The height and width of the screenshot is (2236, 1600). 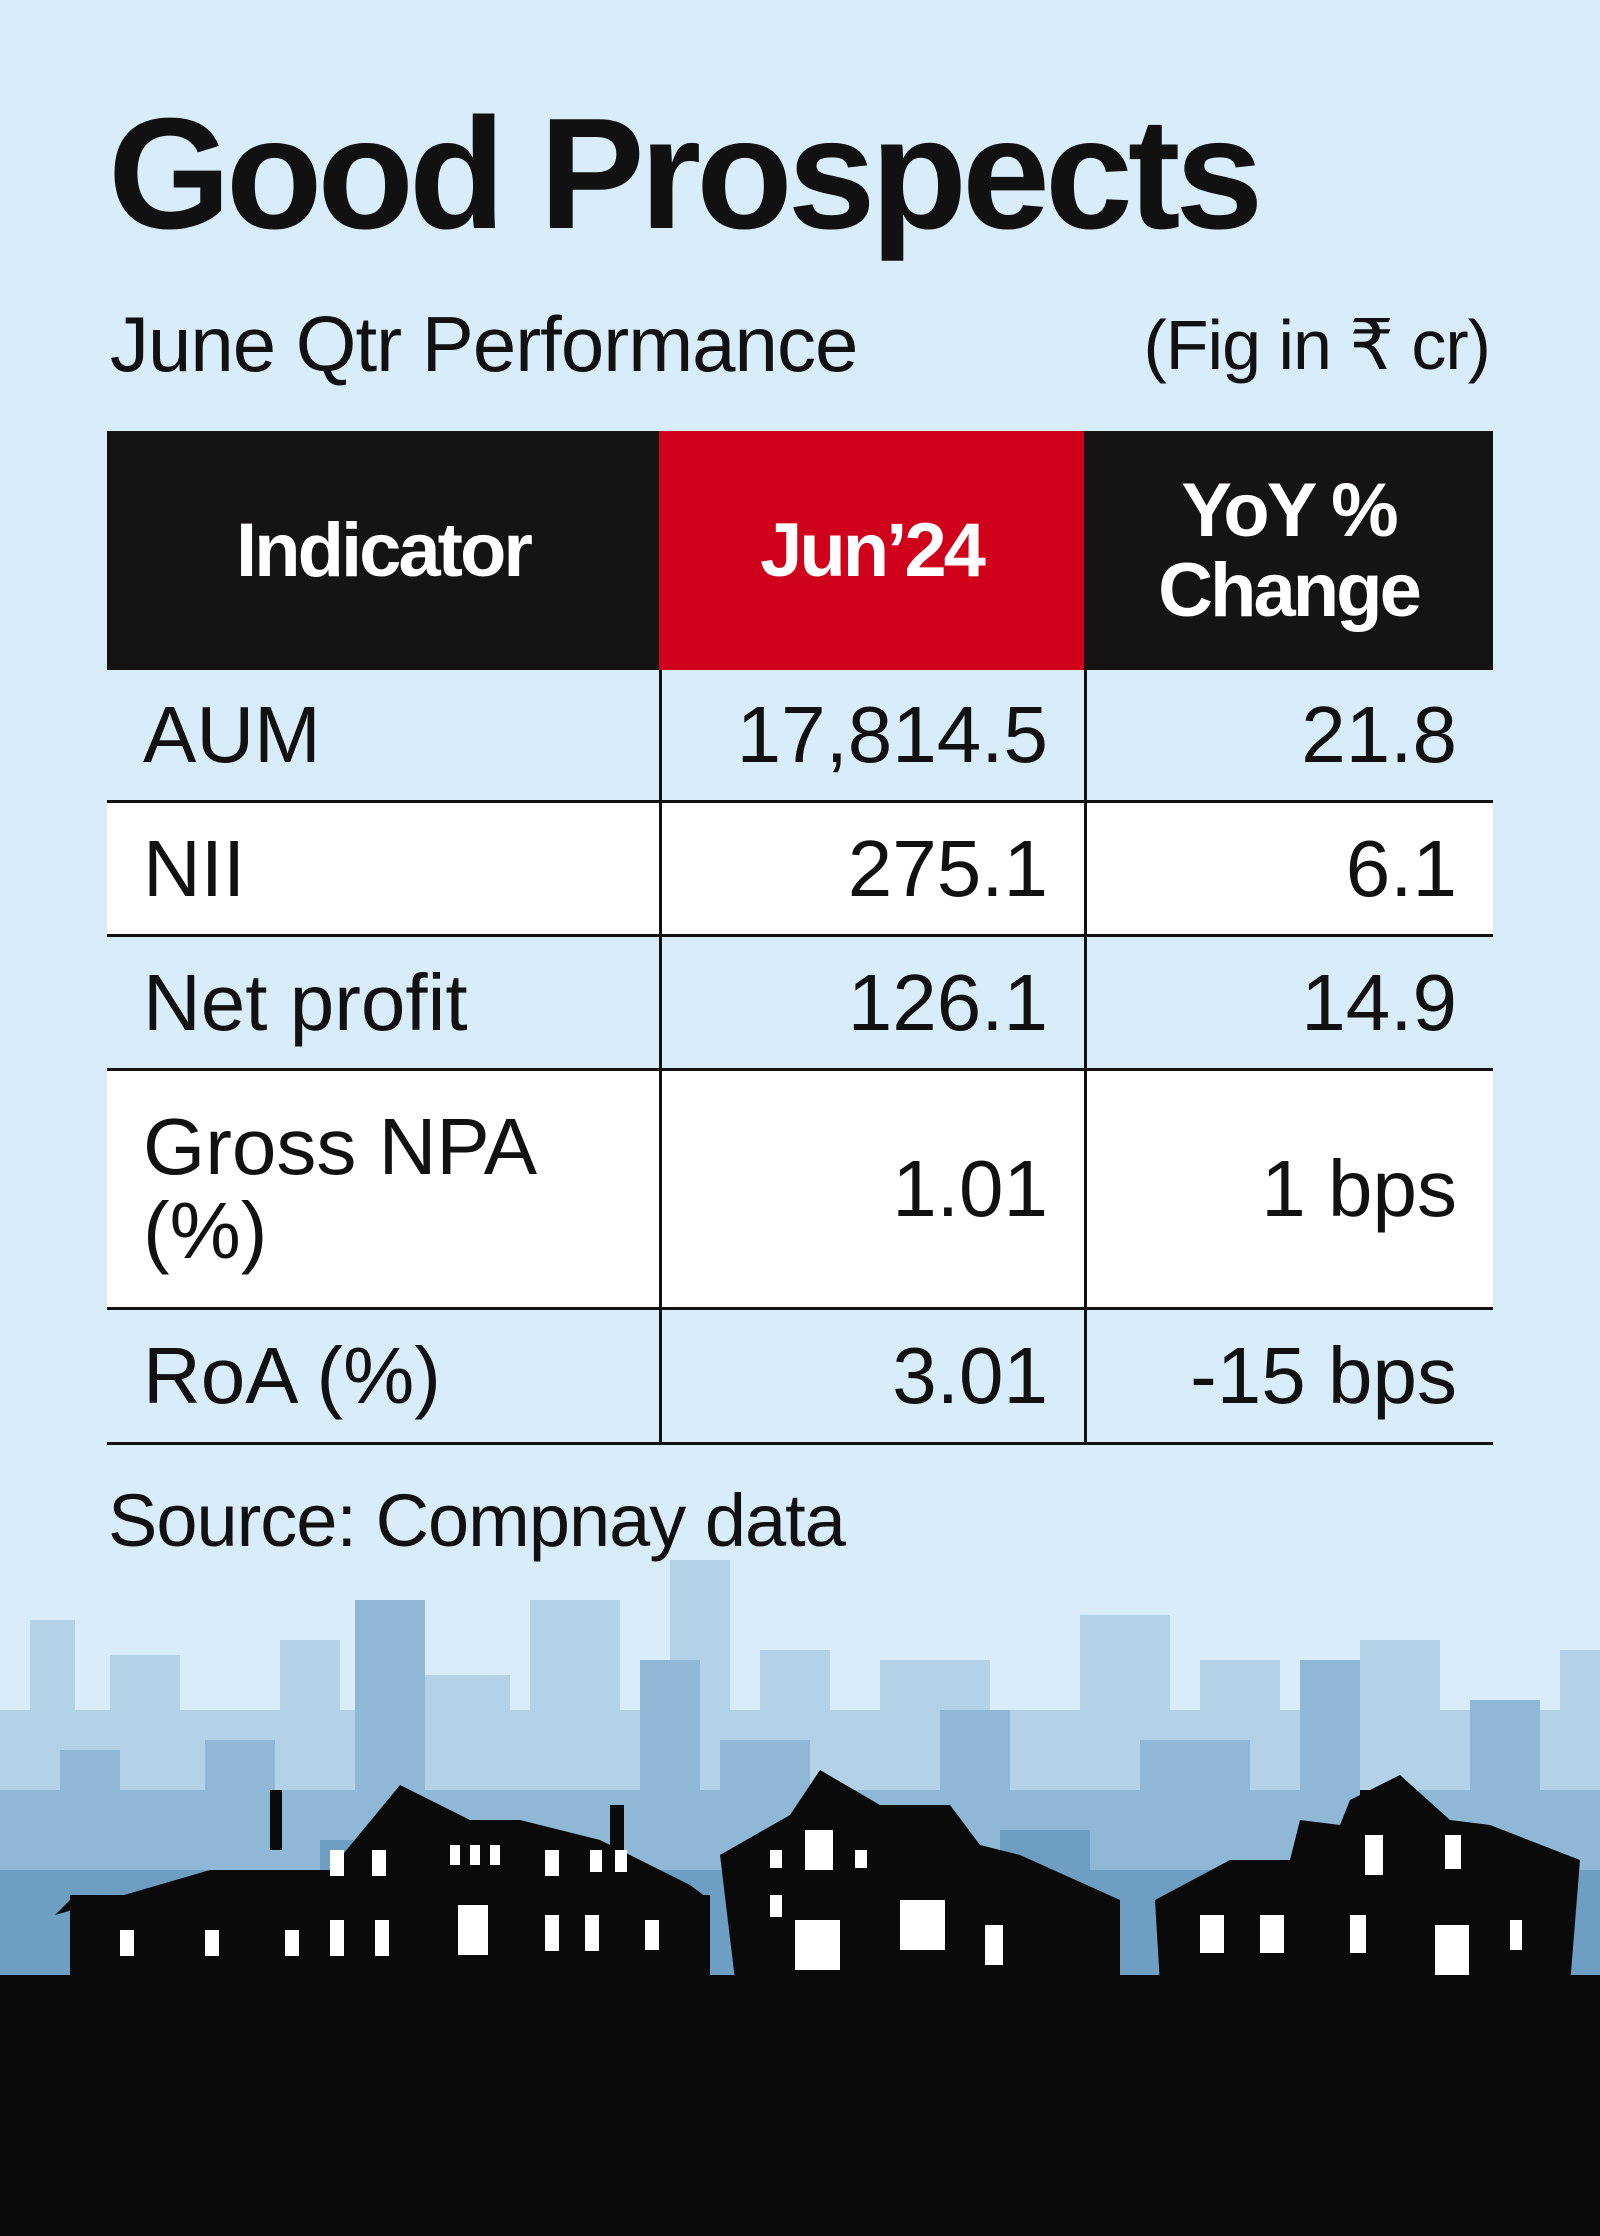 I want to click on cell-value: 275.1, so click(x=871, y=868).